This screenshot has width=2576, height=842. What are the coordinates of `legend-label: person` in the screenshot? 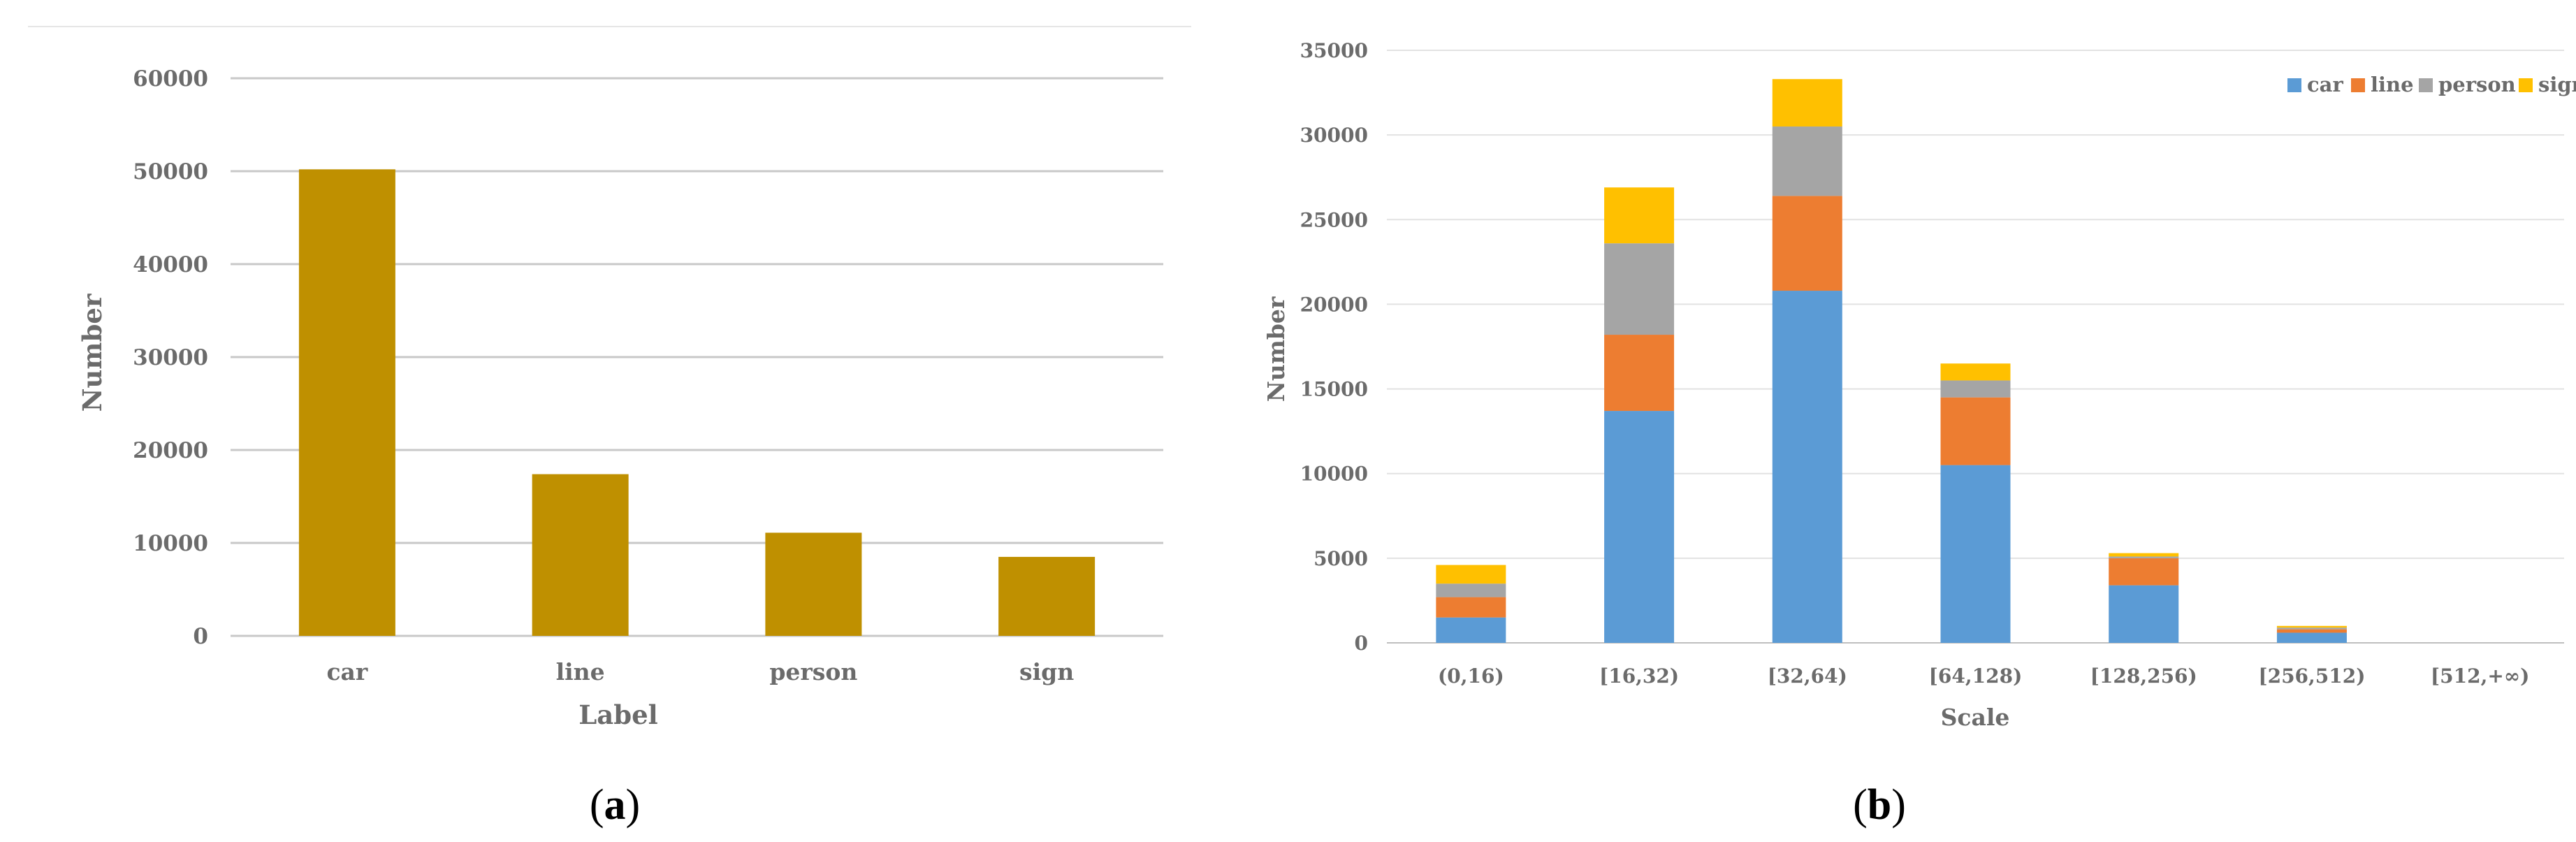 It's located at (2477, 84).